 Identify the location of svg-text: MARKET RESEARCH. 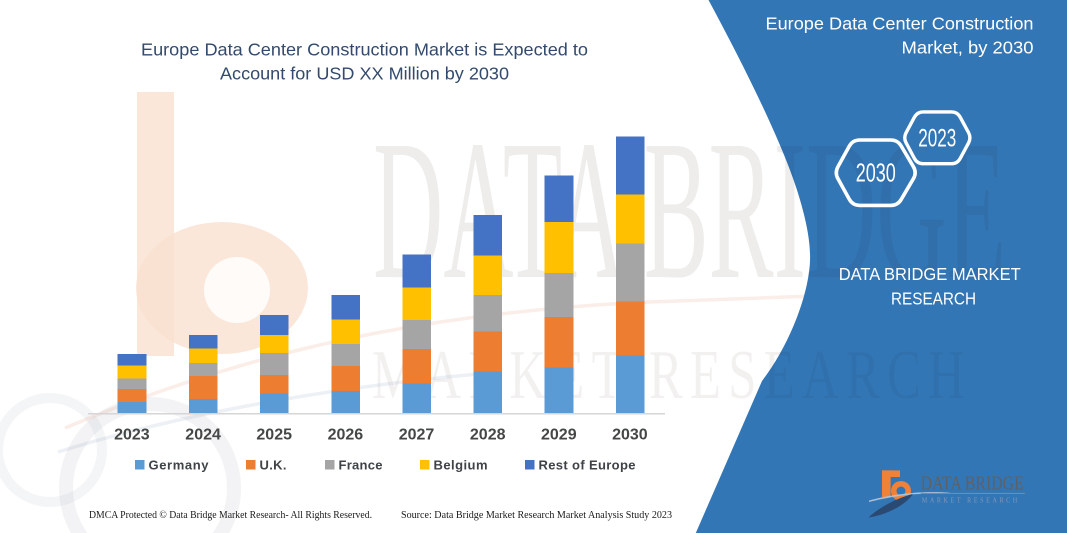
(971, 501).